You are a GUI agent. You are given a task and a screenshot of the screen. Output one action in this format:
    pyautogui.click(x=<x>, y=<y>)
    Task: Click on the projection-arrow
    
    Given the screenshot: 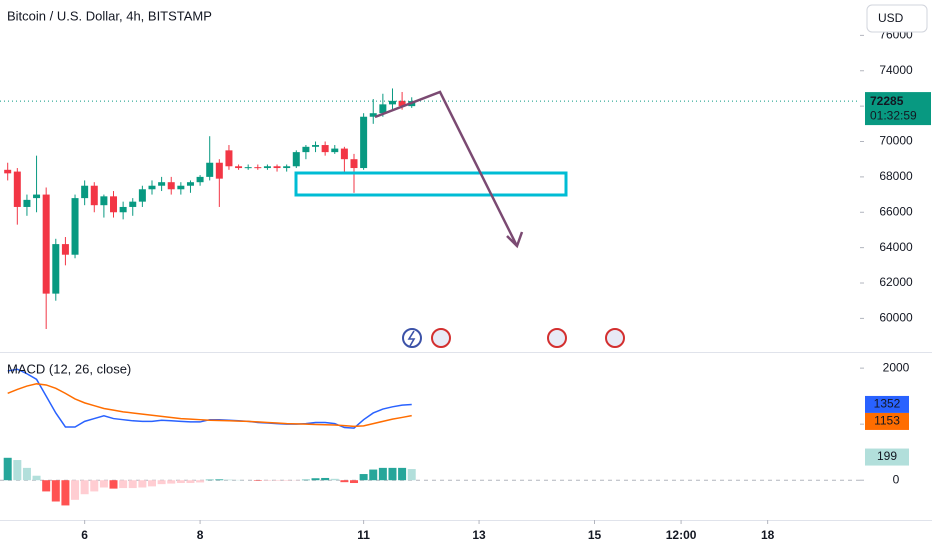 What is the action you would take?
    pyautogui.click(x=446, y=168)
    